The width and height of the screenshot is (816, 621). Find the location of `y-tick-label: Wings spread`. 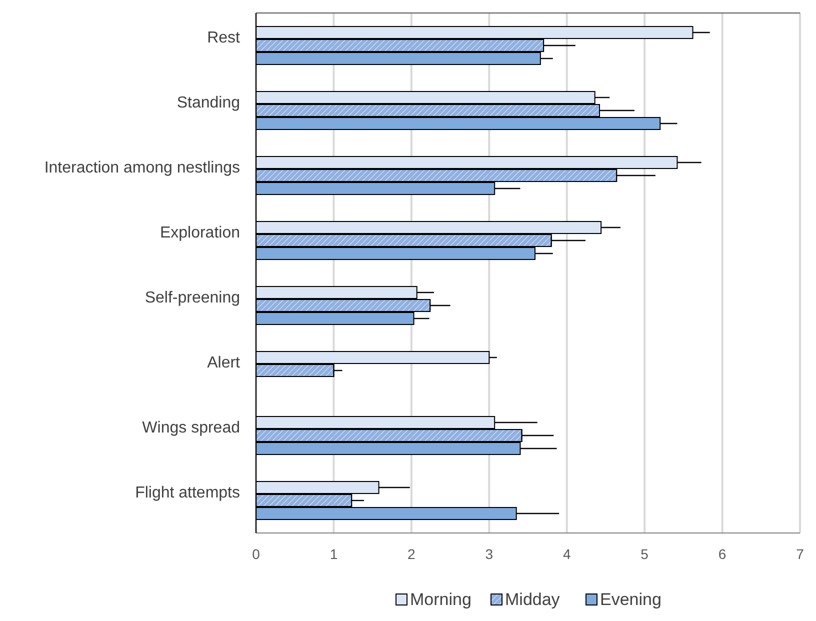

y-tick-label: Wings spread is located at coordinates (191, 428).